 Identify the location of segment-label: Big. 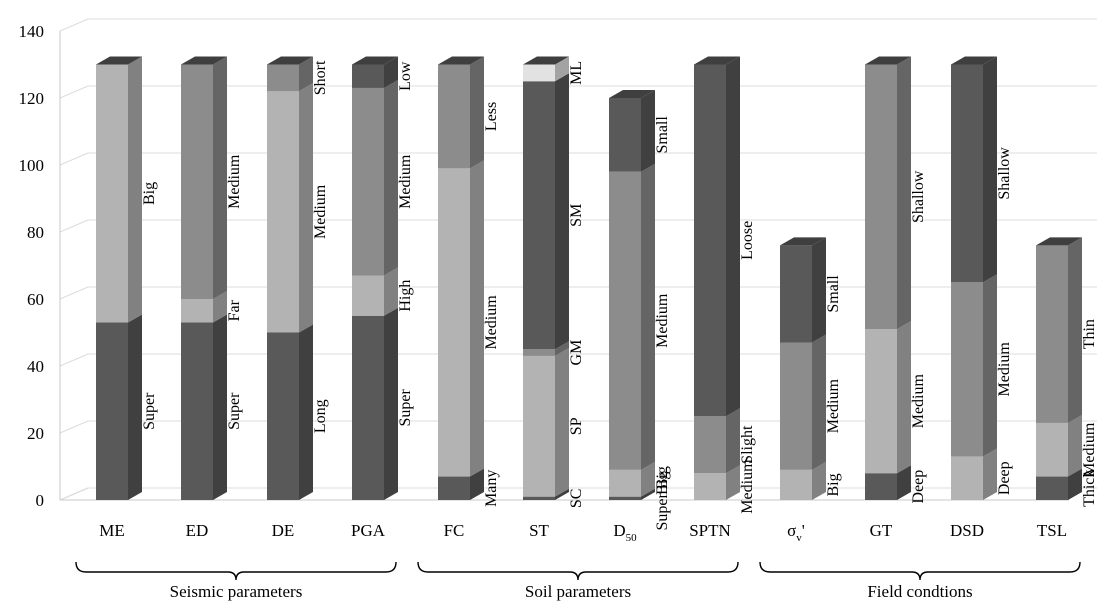
(149, 193).